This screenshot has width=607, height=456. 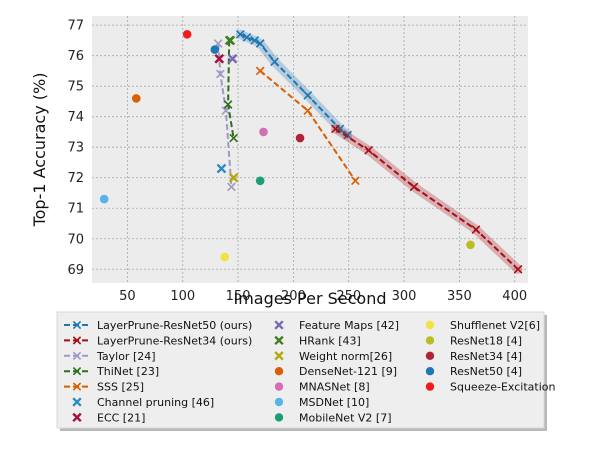 What do you see at coordinates (121, 417) in the screenshot?
I see `legend-label: ECC [21]` at bounding box center [121, 417].